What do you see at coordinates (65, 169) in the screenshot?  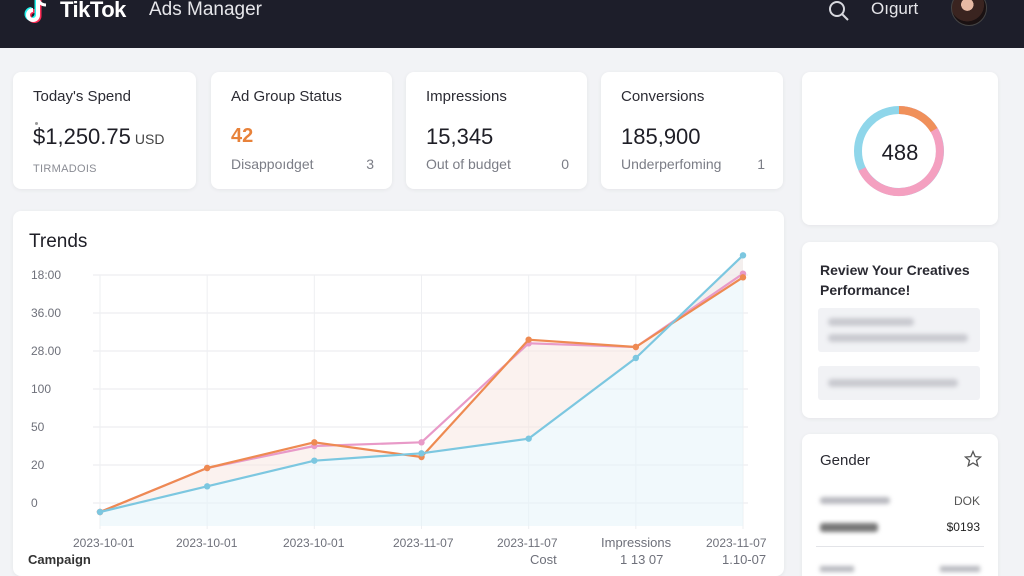 I see `kpi-subtext: TIRMADOIS` at bounding box center [65, 169].